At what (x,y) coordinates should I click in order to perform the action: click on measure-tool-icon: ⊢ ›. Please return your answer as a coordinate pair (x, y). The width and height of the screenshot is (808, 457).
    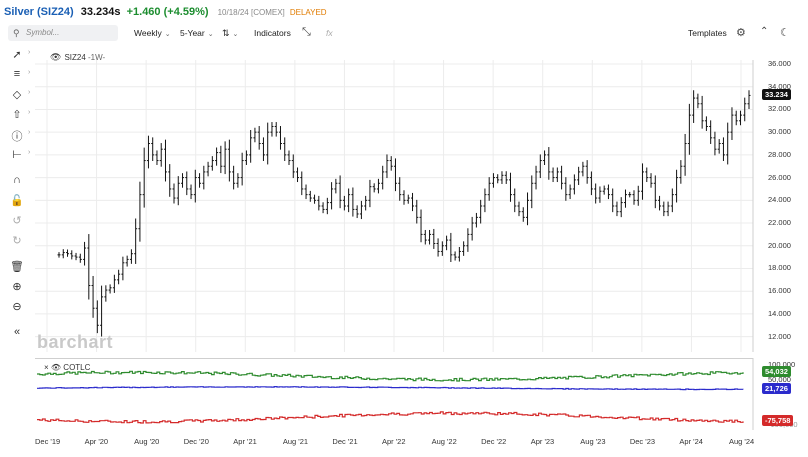
    Looking at the image, I should click on (21, 155).